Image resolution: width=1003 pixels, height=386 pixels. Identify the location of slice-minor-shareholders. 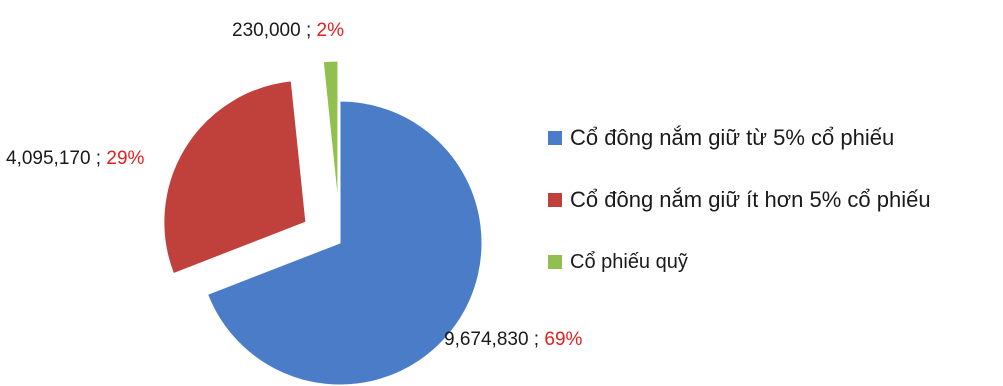
(235, 177).